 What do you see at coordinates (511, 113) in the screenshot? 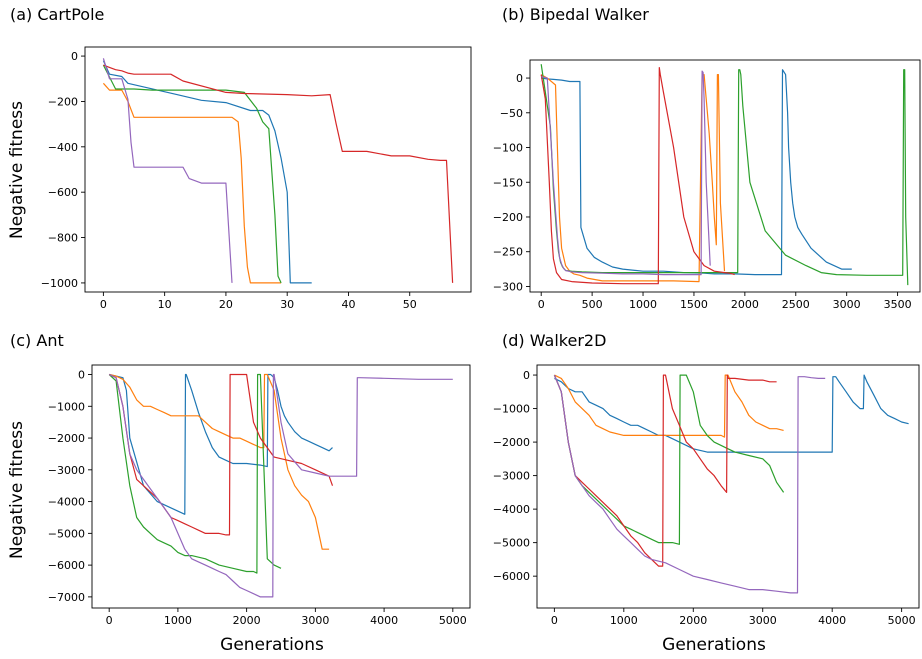
I see `y-tick-label: −50` at bounding box center [511, 113].